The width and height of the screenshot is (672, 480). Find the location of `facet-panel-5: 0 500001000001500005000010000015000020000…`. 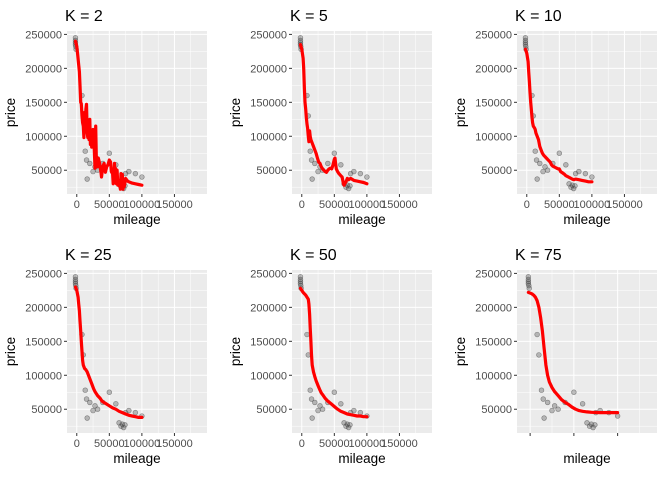

facet-panel-5: 0 500001000001500005000010000015000020000… is located at coordinates (330, 356).